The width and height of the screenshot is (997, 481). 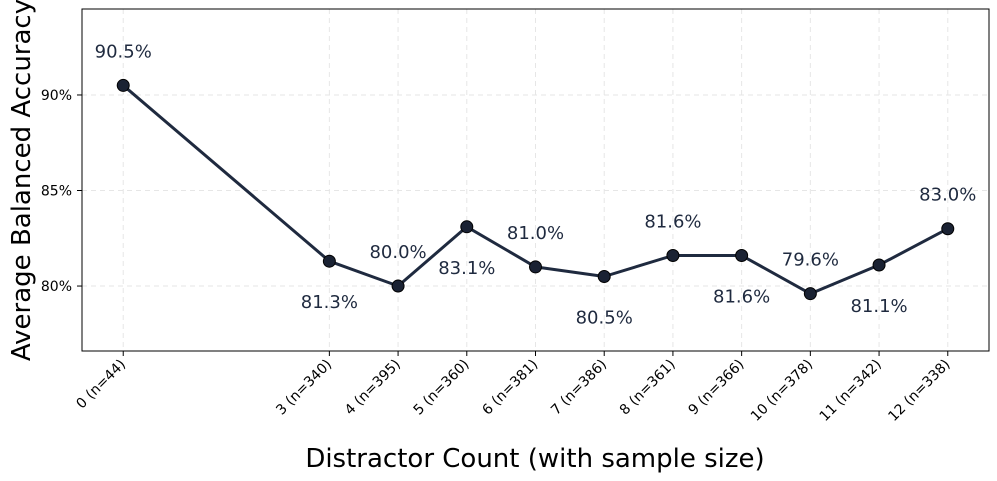 What do you see at coordinates (878, 306) in the screenshot?
I see `data-label: 81.1%` at bounding box center [878, 306].